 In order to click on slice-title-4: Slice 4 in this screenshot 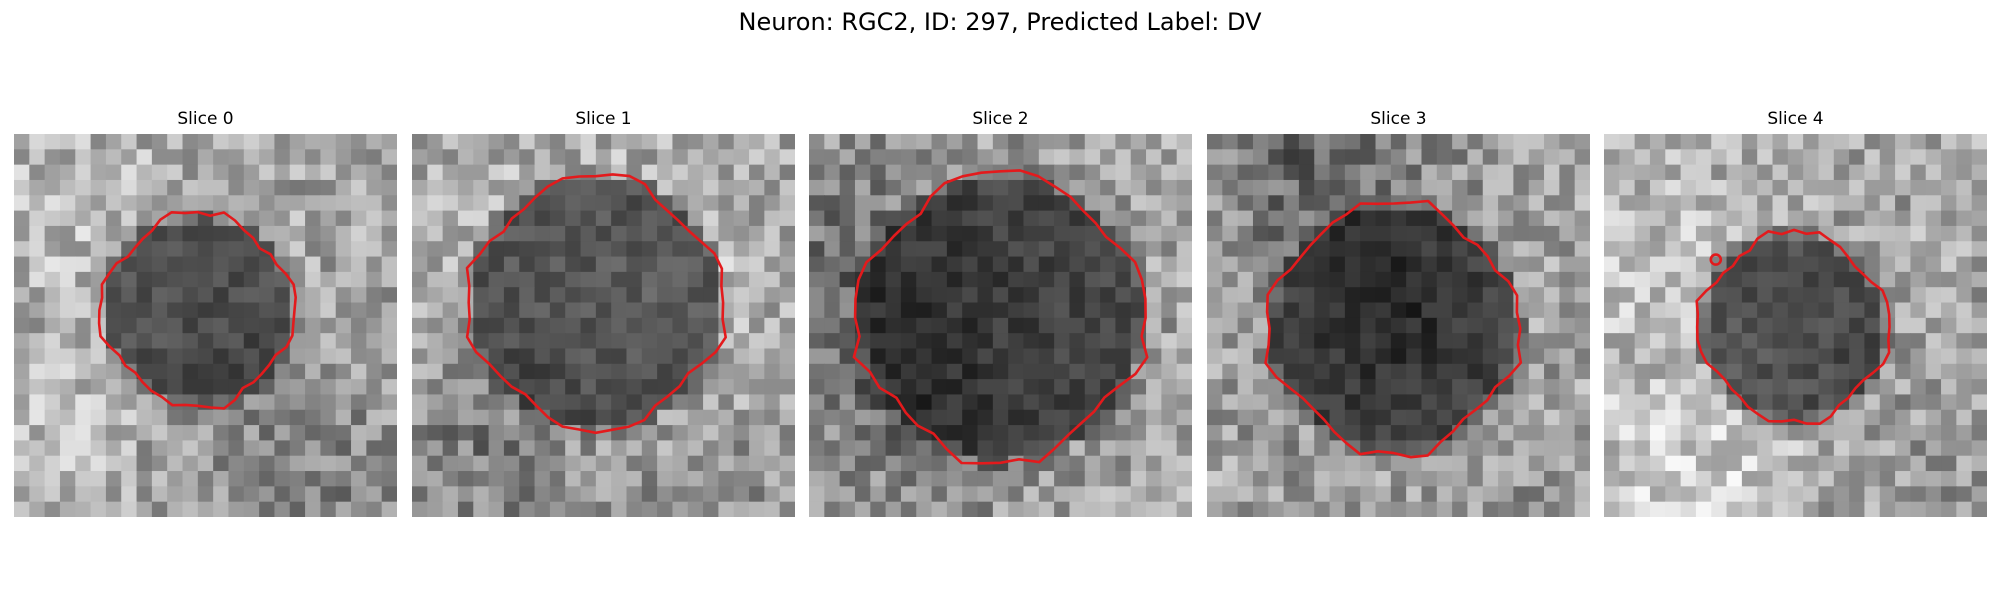, I will do `click(1795, 119)`.